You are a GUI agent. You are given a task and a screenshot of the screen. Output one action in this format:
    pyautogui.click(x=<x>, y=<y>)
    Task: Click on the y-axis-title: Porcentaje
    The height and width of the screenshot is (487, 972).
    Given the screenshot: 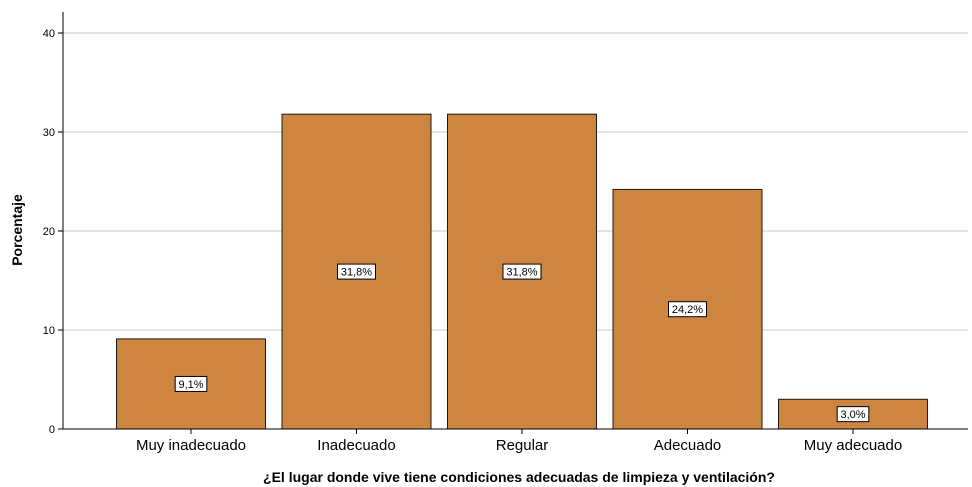 What is the action you would take?
    pyautogui.click(x=17, y=230)
    